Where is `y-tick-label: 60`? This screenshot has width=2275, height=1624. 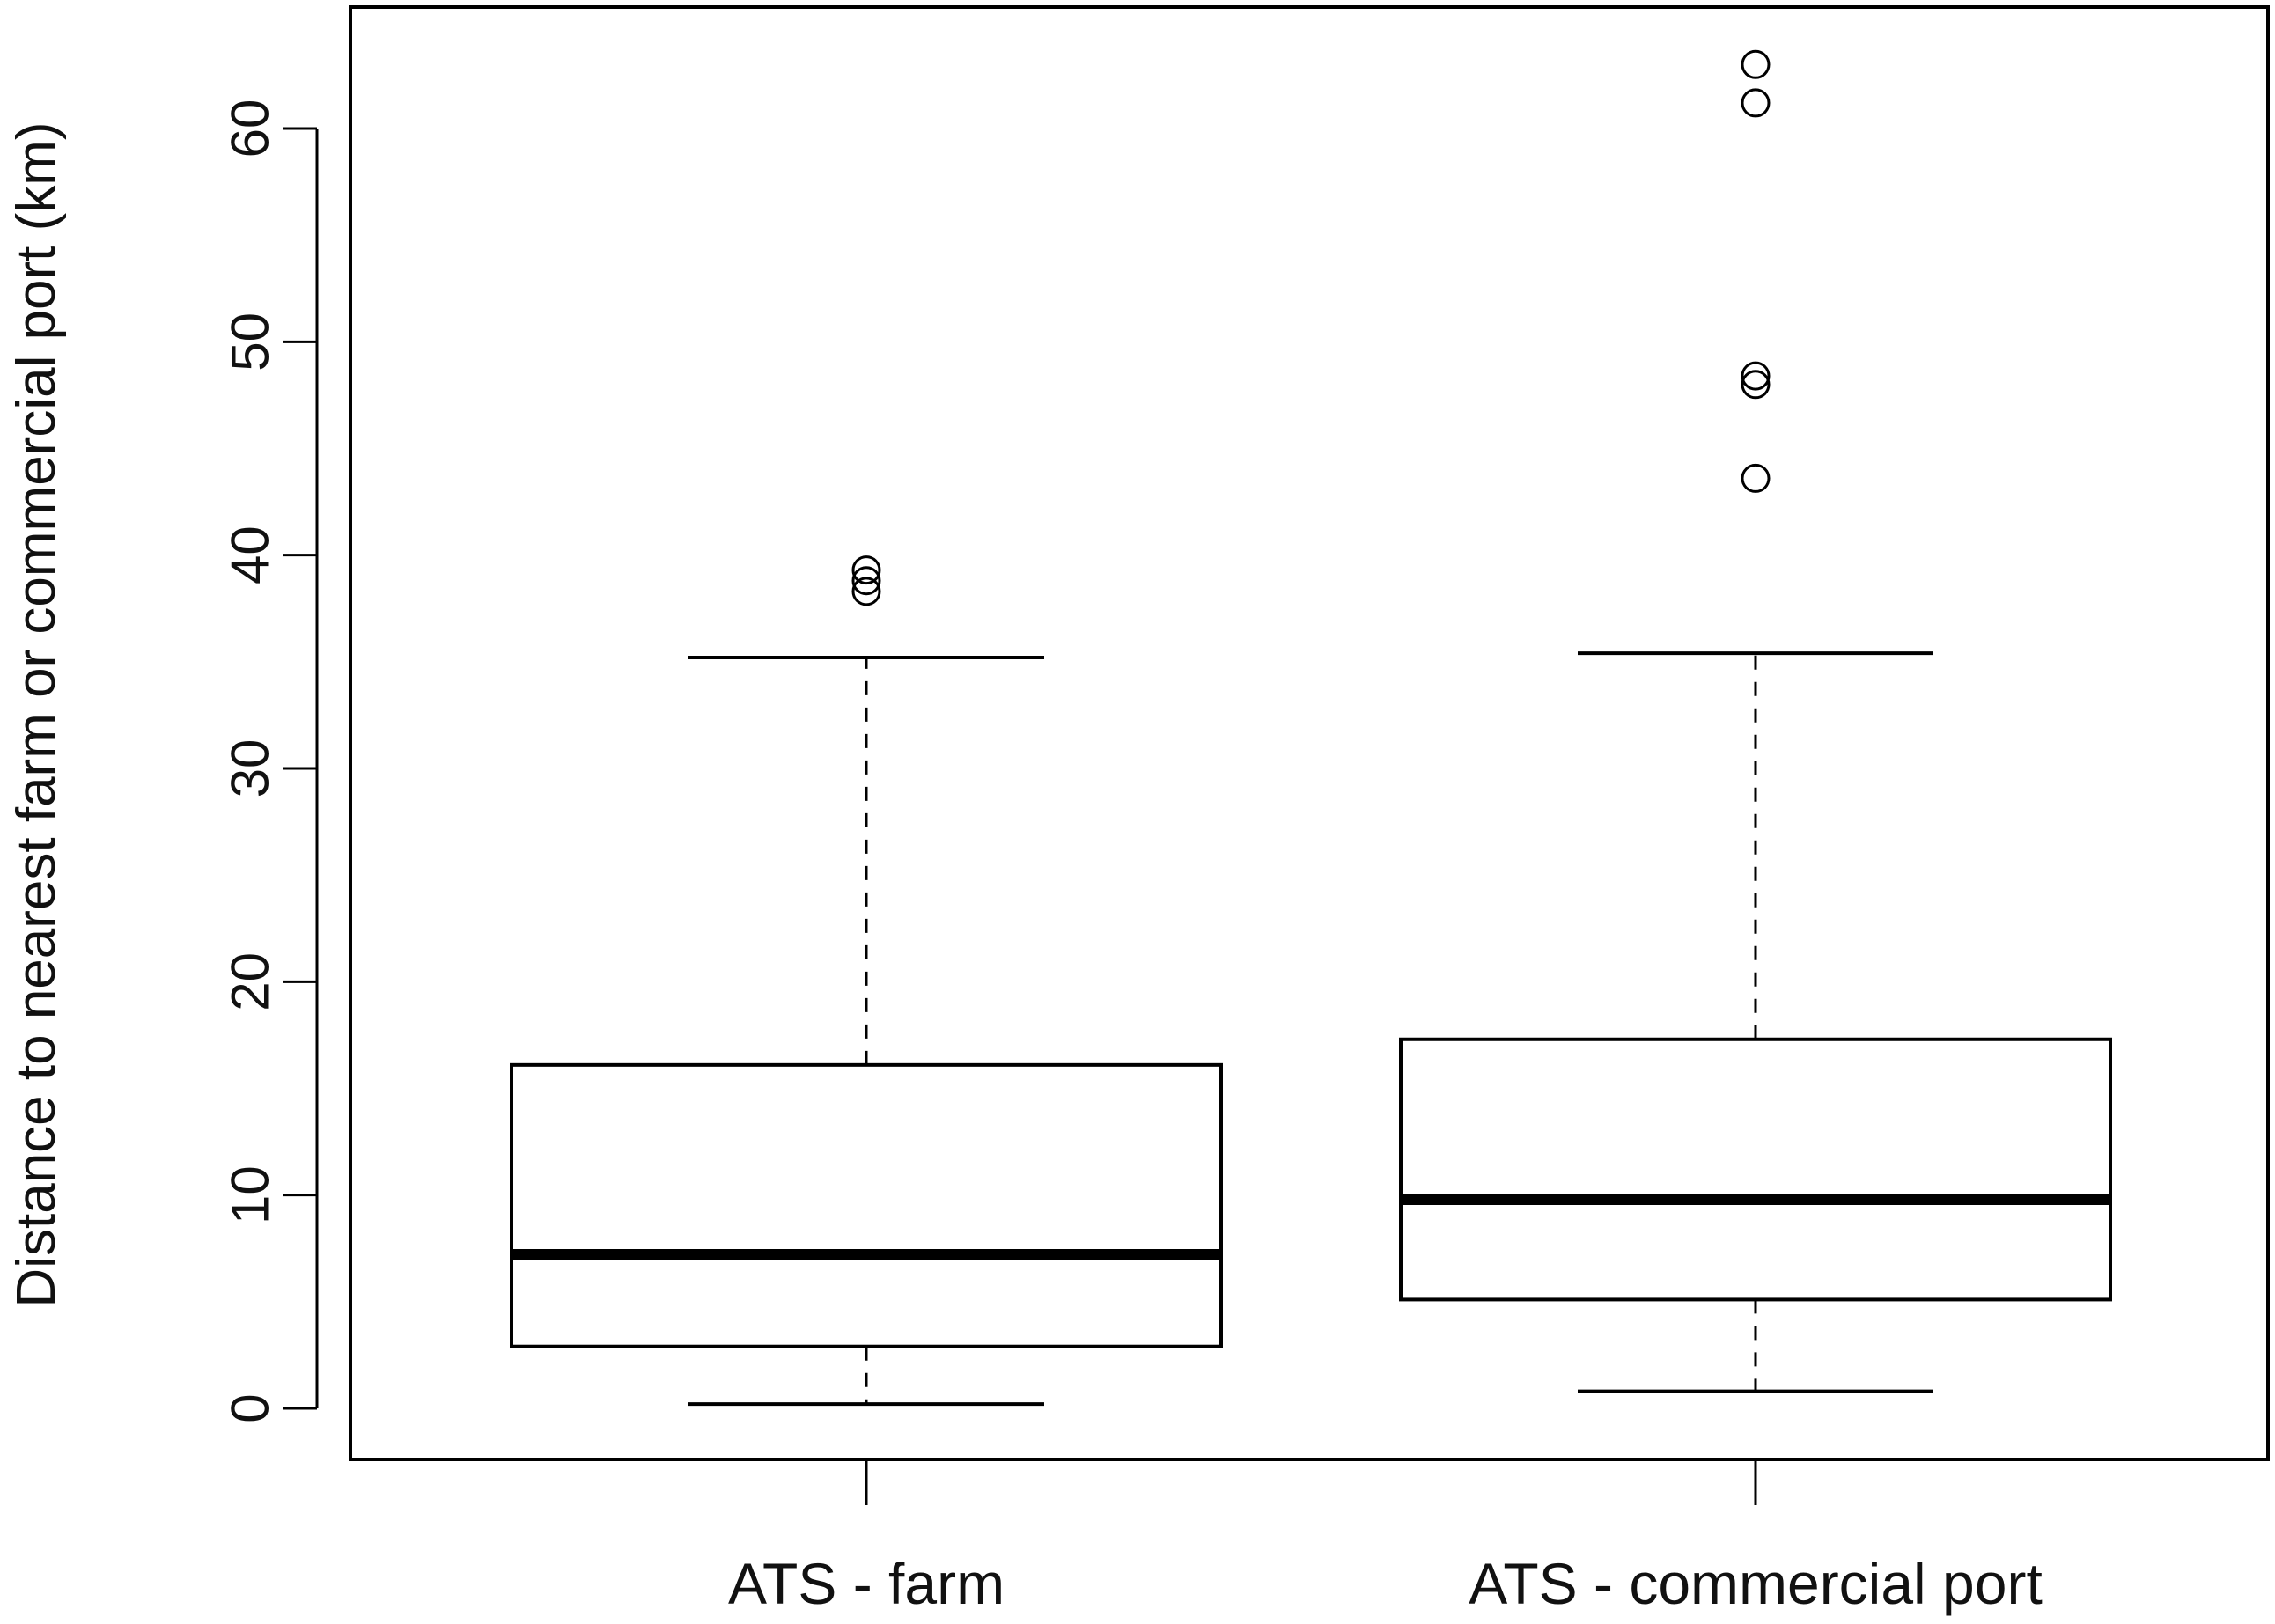
y-tick-label: 60 is located at coordinates (250, 128).